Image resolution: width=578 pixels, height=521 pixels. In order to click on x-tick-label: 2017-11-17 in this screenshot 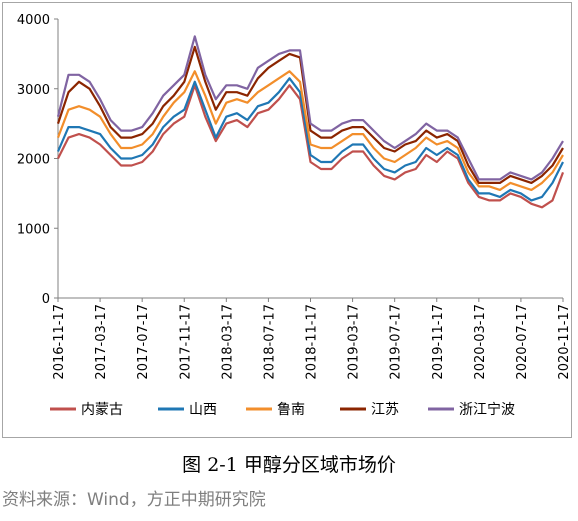, I will do `click(185, 342)`.